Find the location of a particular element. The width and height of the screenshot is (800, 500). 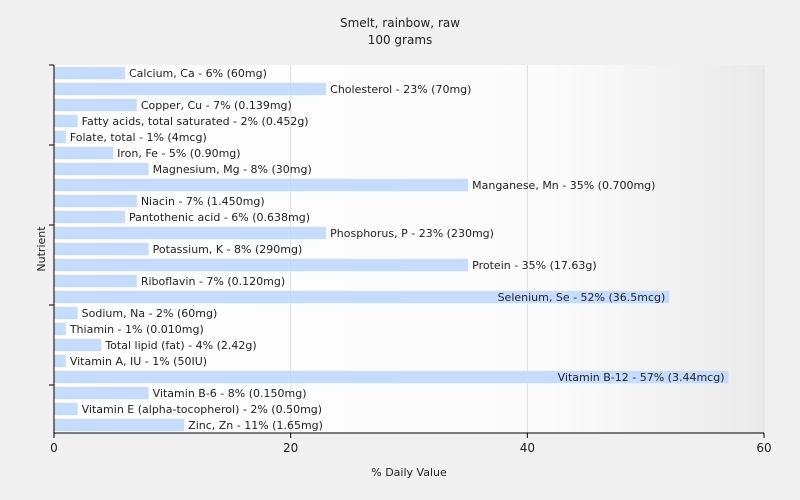

x-tick-label: 40 is located at coordinates (527, 448).